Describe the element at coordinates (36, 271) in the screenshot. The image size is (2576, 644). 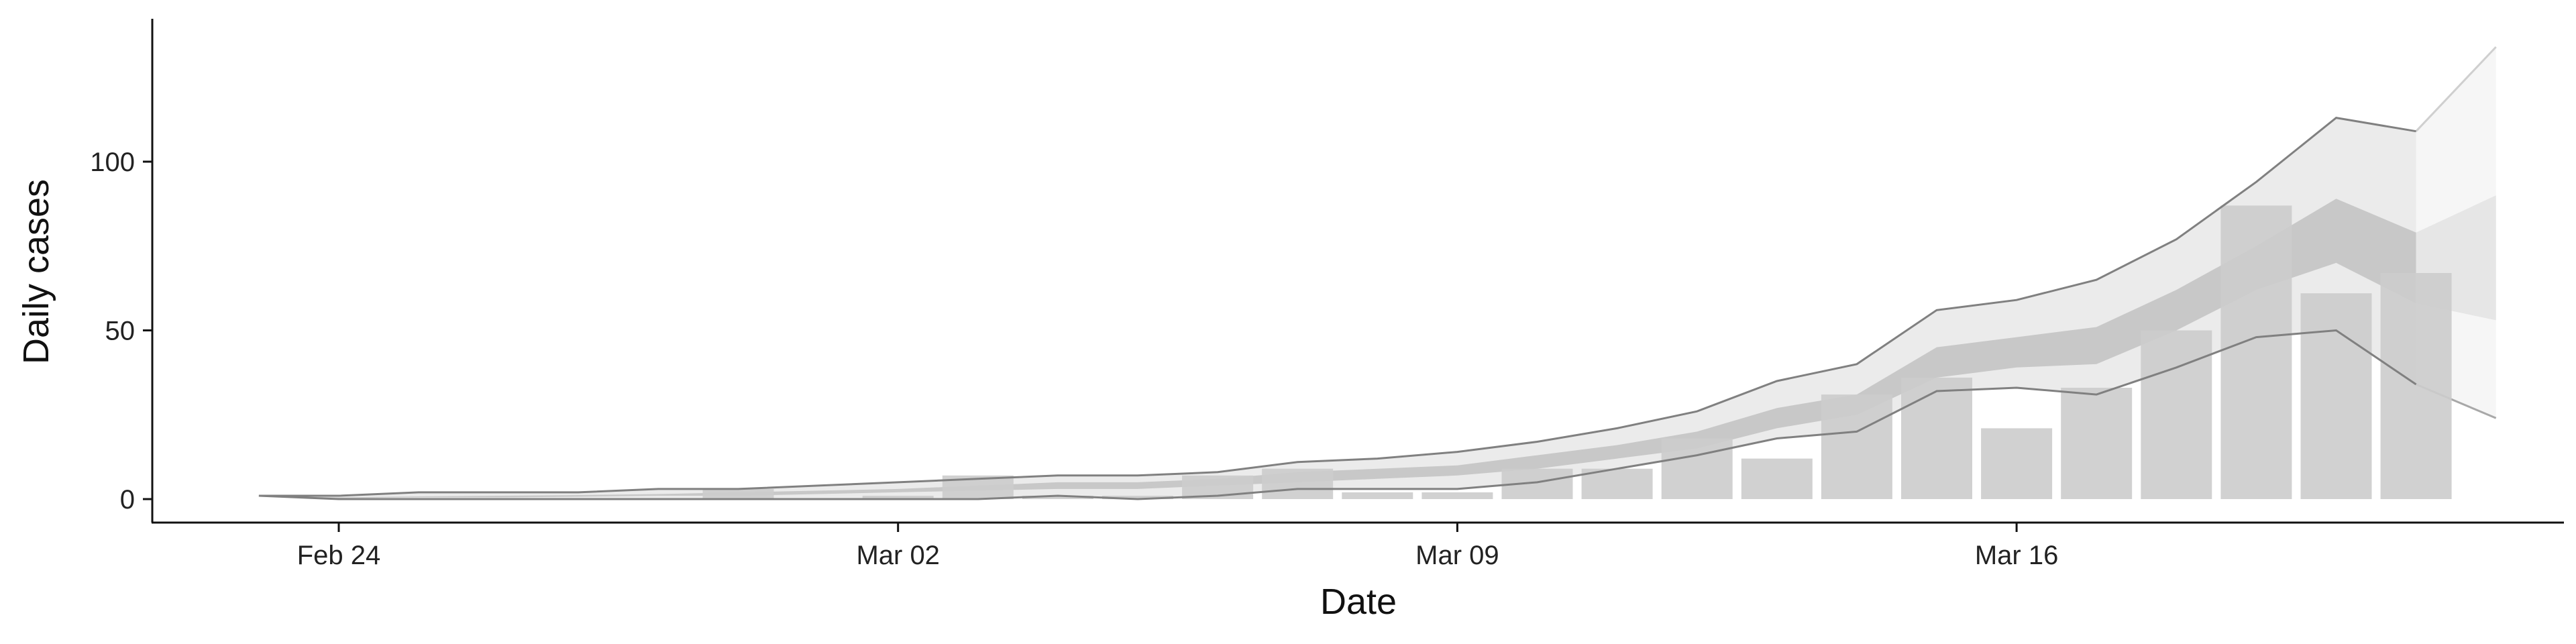
I see `y-axis-title: Daily cases` at that location.